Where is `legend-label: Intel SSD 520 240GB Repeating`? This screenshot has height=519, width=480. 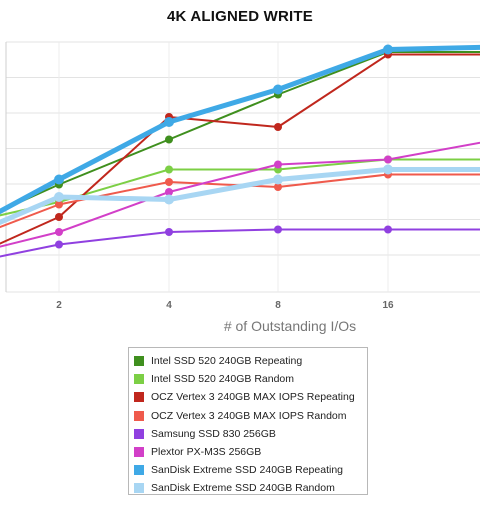 legend-label: Intel SSD 520 240GB Repeating is located at coordinates (227, 361).